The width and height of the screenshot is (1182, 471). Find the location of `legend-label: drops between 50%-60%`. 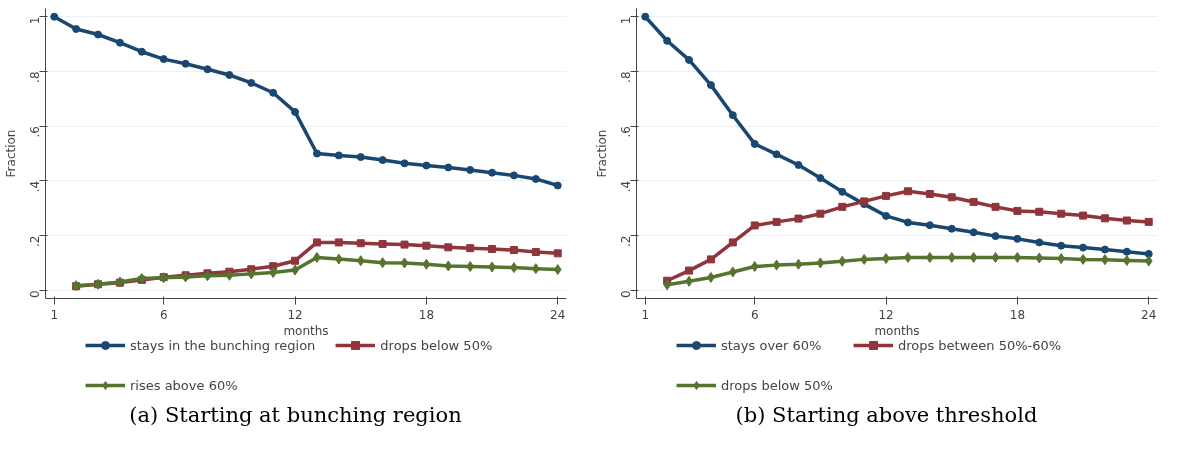

legend-label: drops between 50%-60% is located at coordinates (979, 346).